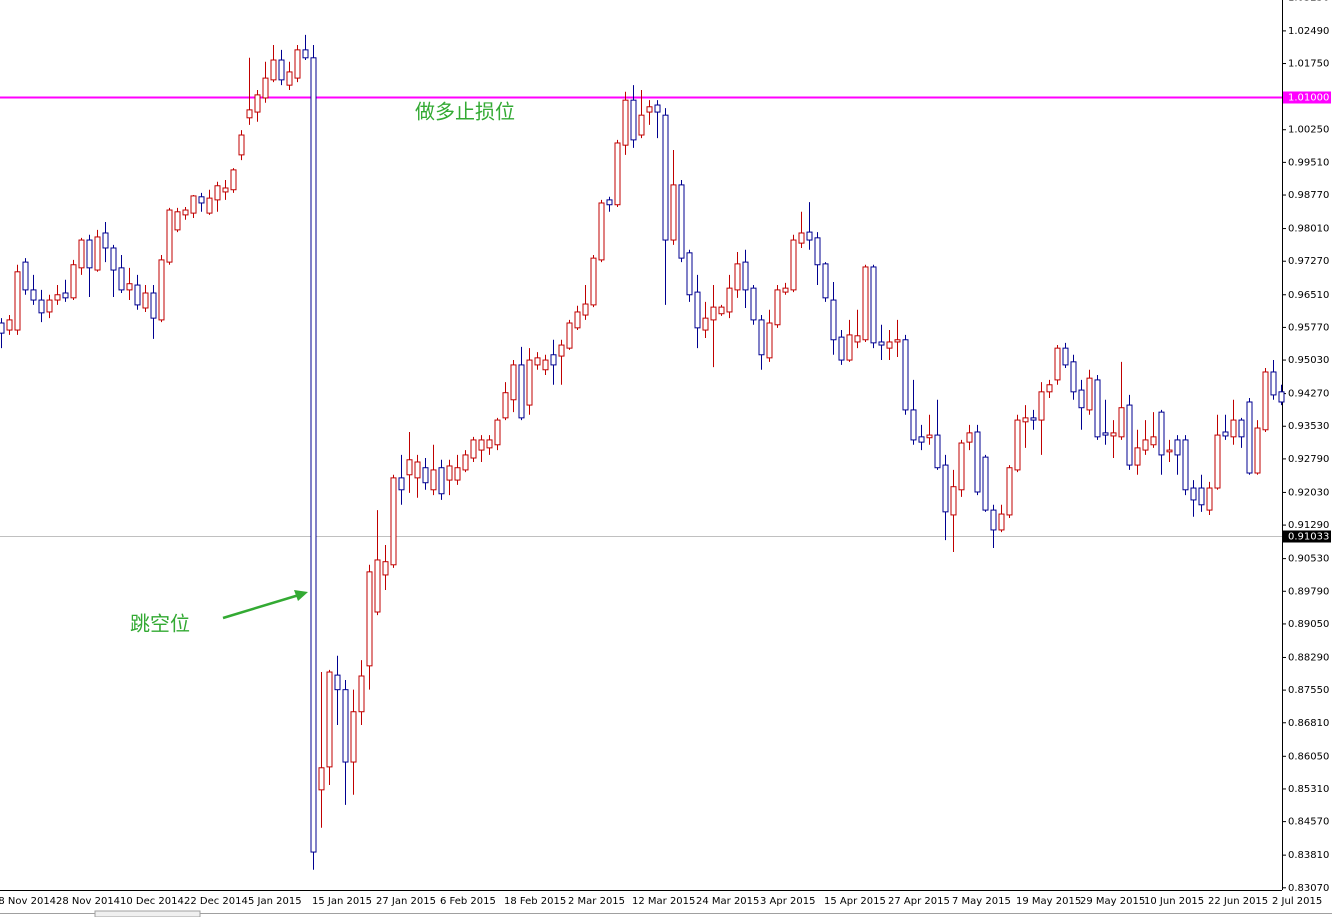 This screenshot has width=1332, height=917. What do you see at coordinates (275, 901) in the screenshot?
I see `x-tick-label: 5 Jan 2015` at bounding box center [275, 901].